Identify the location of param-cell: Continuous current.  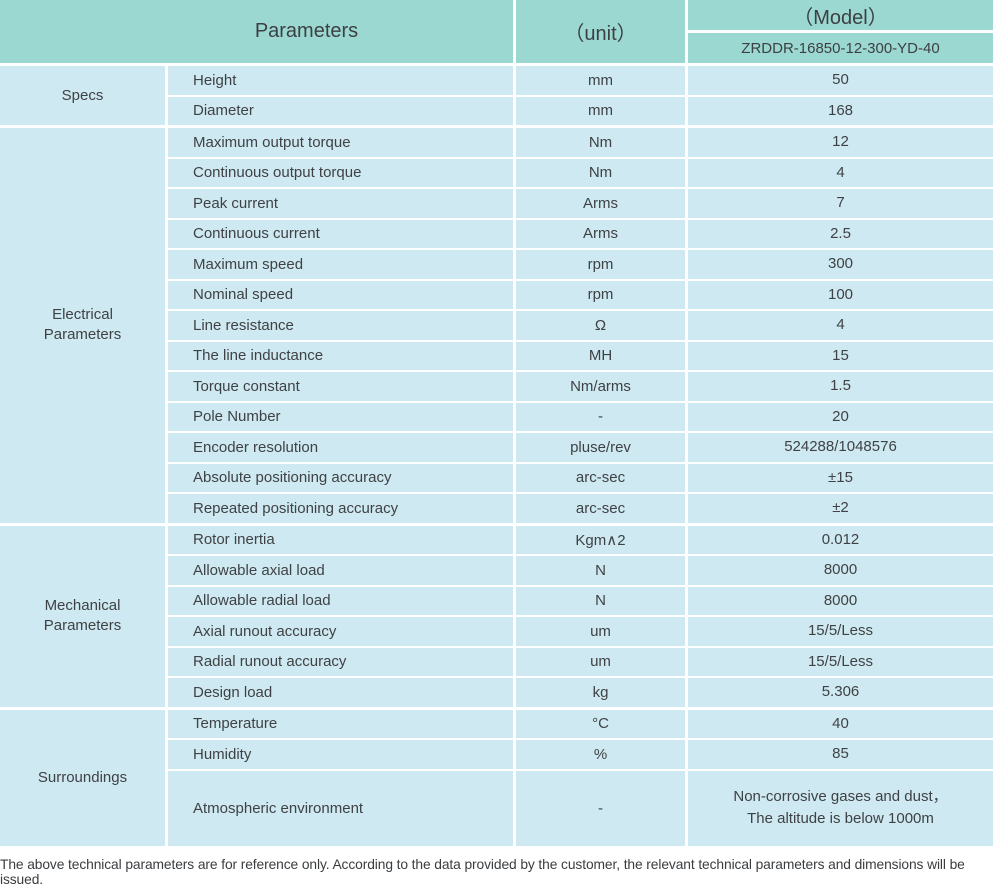
(340, 233).